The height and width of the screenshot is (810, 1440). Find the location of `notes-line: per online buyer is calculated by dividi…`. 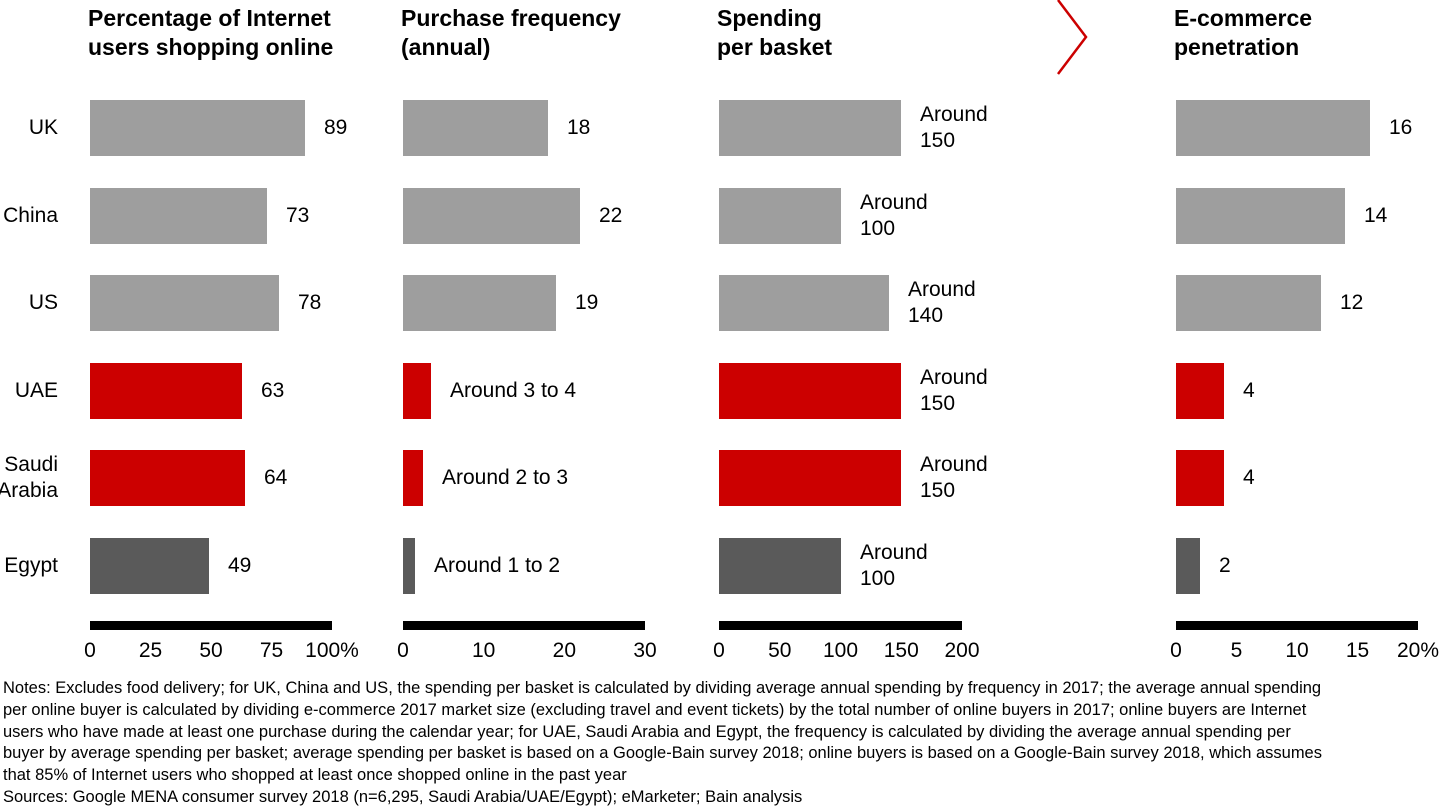

notes-line: per online buyer is calculated by dividi… is located at coordinates (655, 709).